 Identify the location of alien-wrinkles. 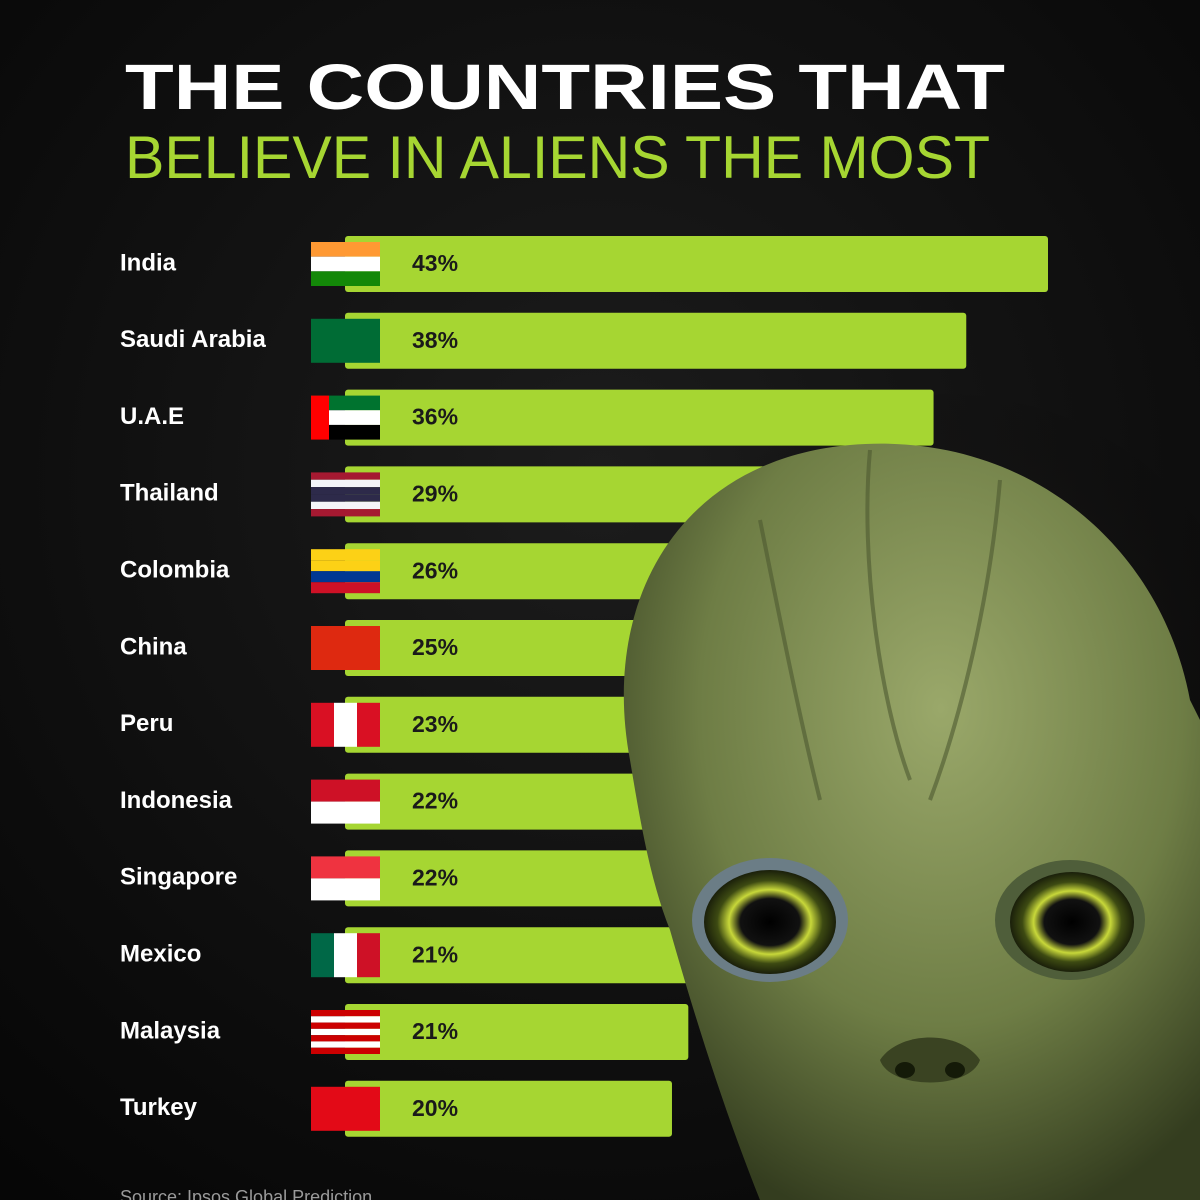
(880, 625).